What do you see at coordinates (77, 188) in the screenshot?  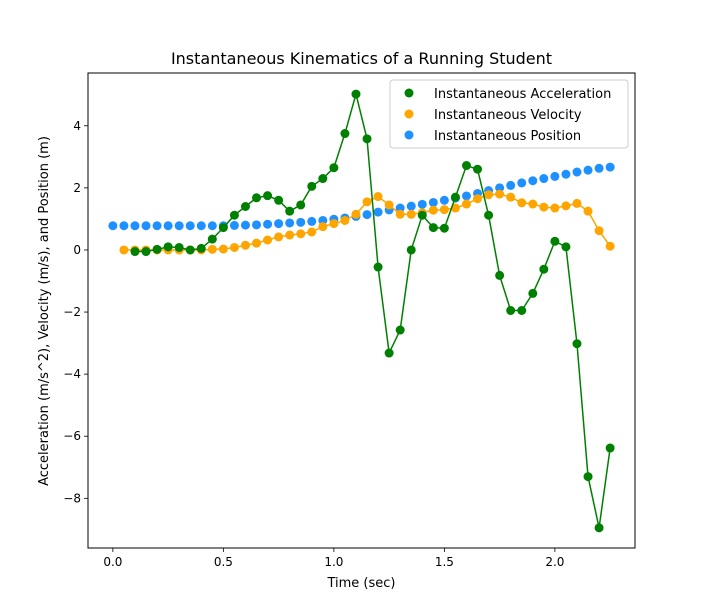 I see `y-tick-label: 2` at bounding box center [77, 188].